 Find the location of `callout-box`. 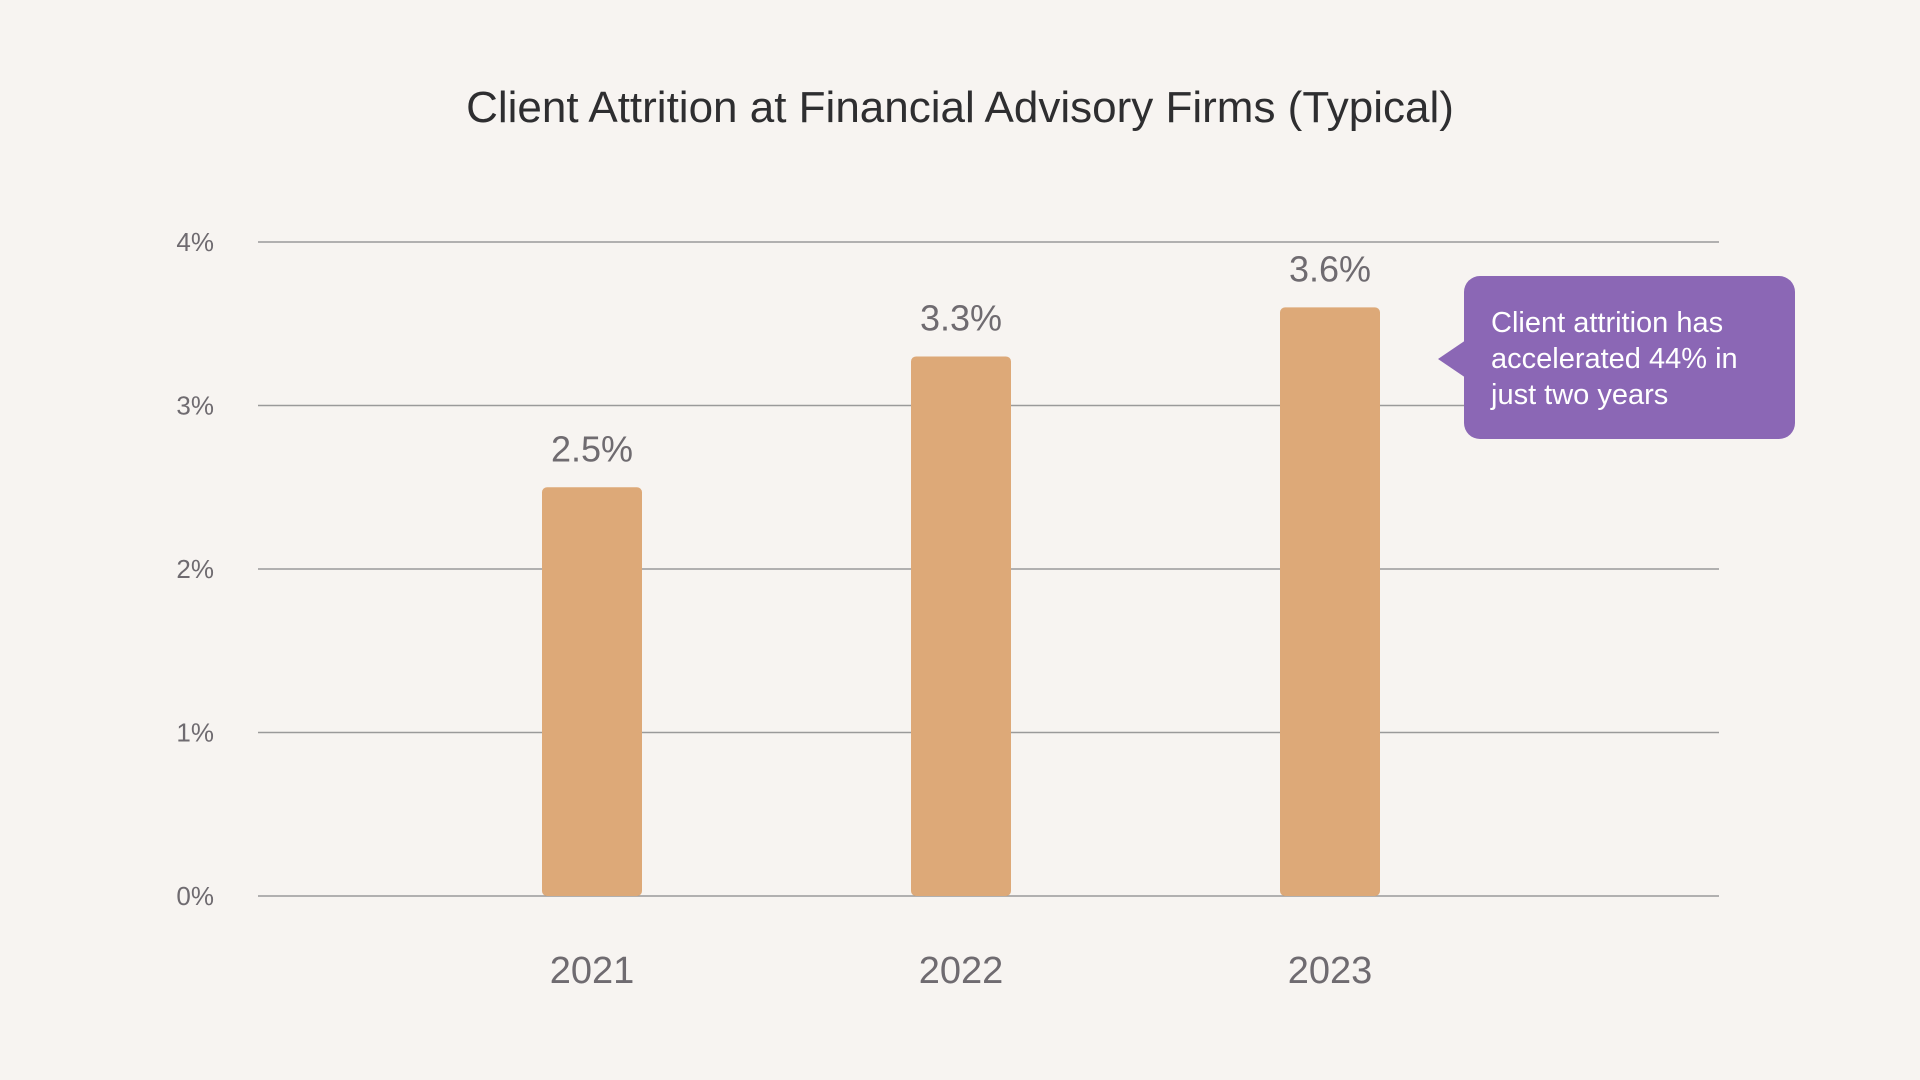

callout-box is located at coordinates (1629, 357).